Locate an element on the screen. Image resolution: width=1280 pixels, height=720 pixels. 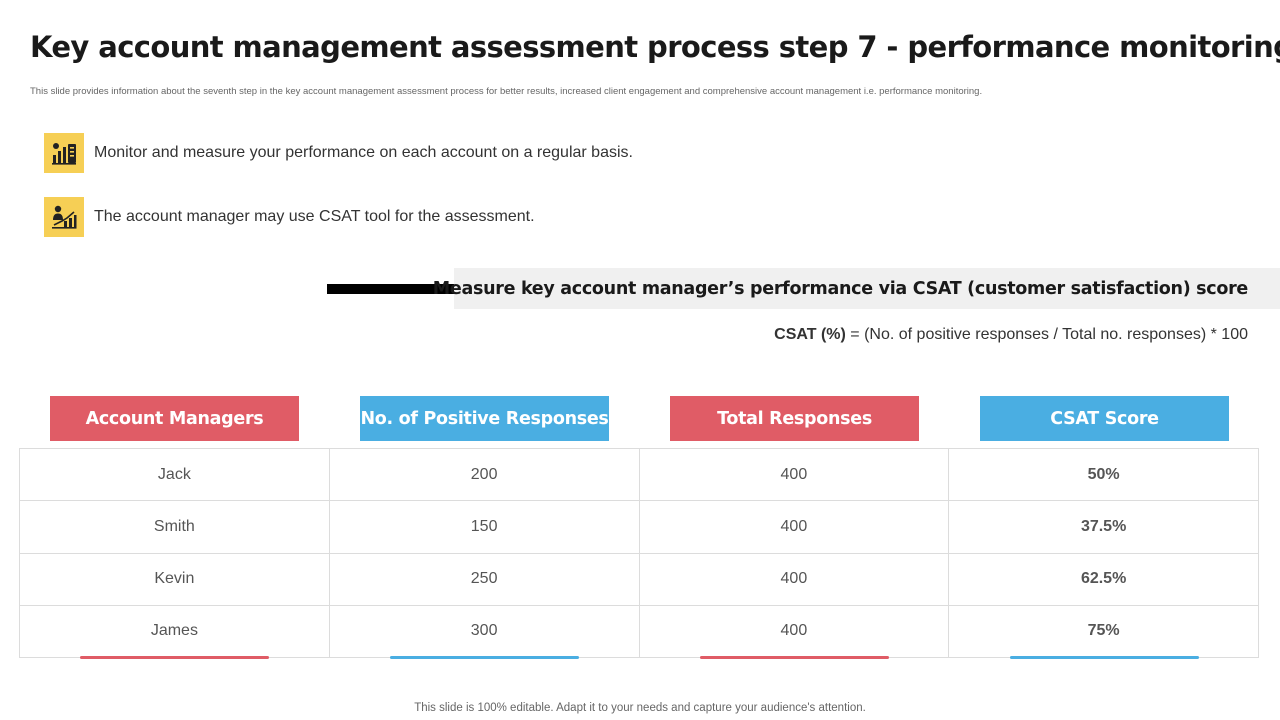
decorative-bar is located at coordinates (398, 289).